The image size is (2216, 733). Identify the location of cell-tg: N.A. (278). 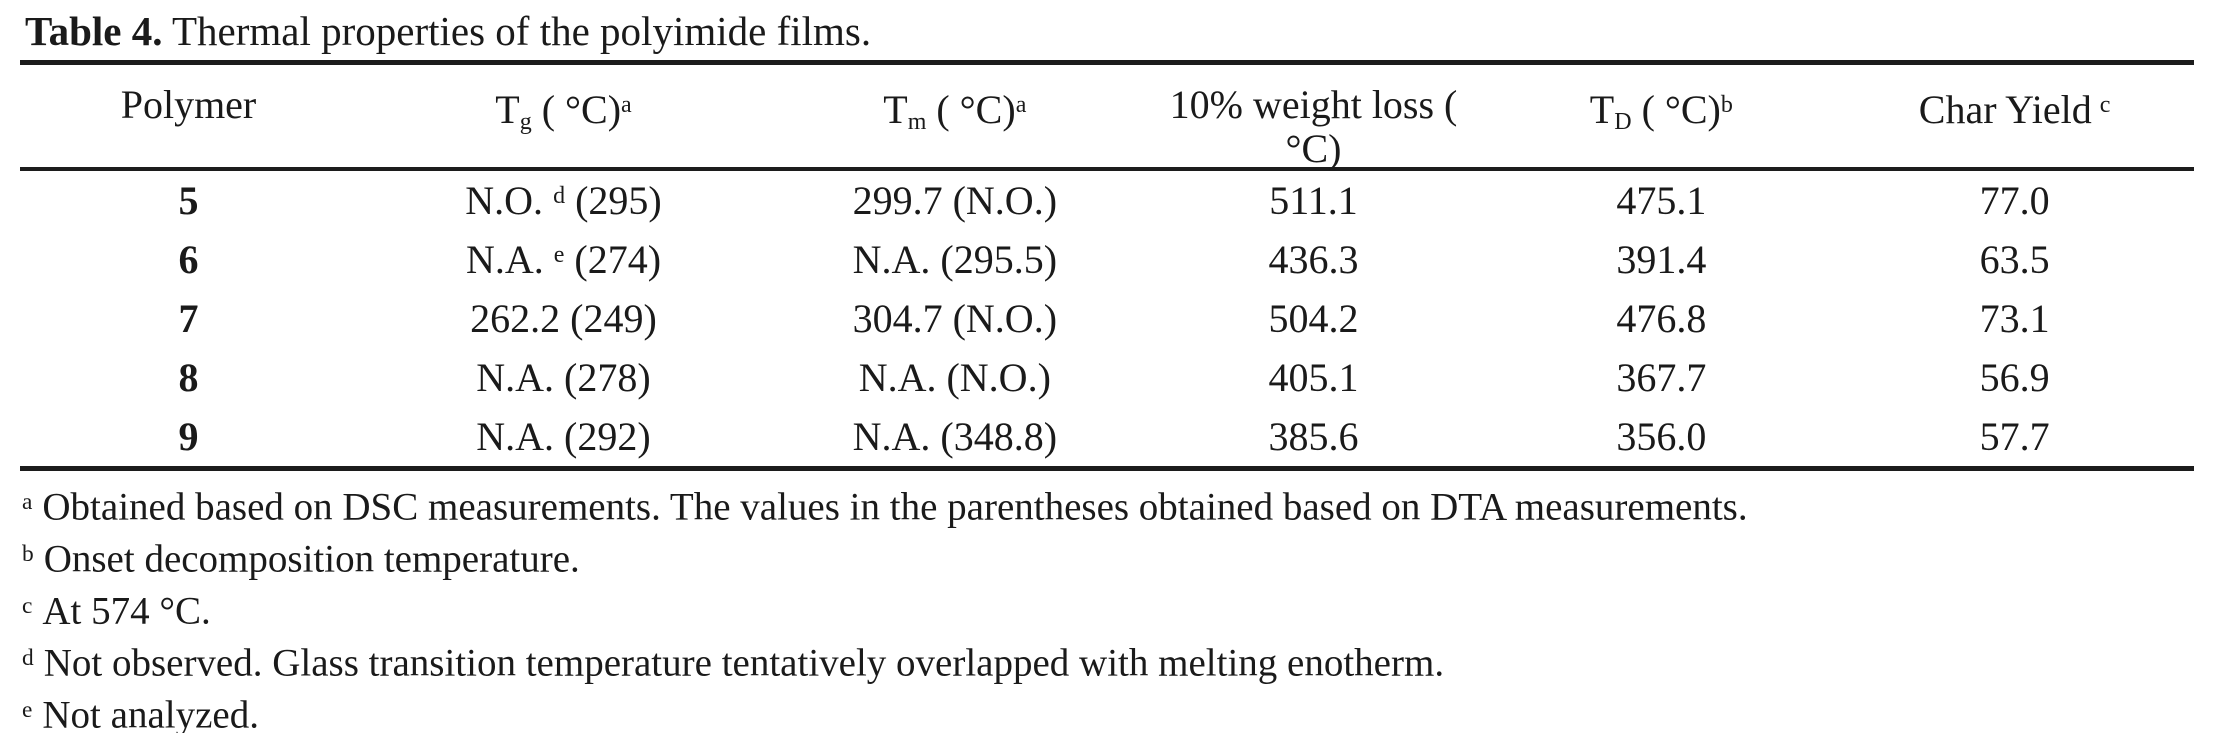
(563, 377).